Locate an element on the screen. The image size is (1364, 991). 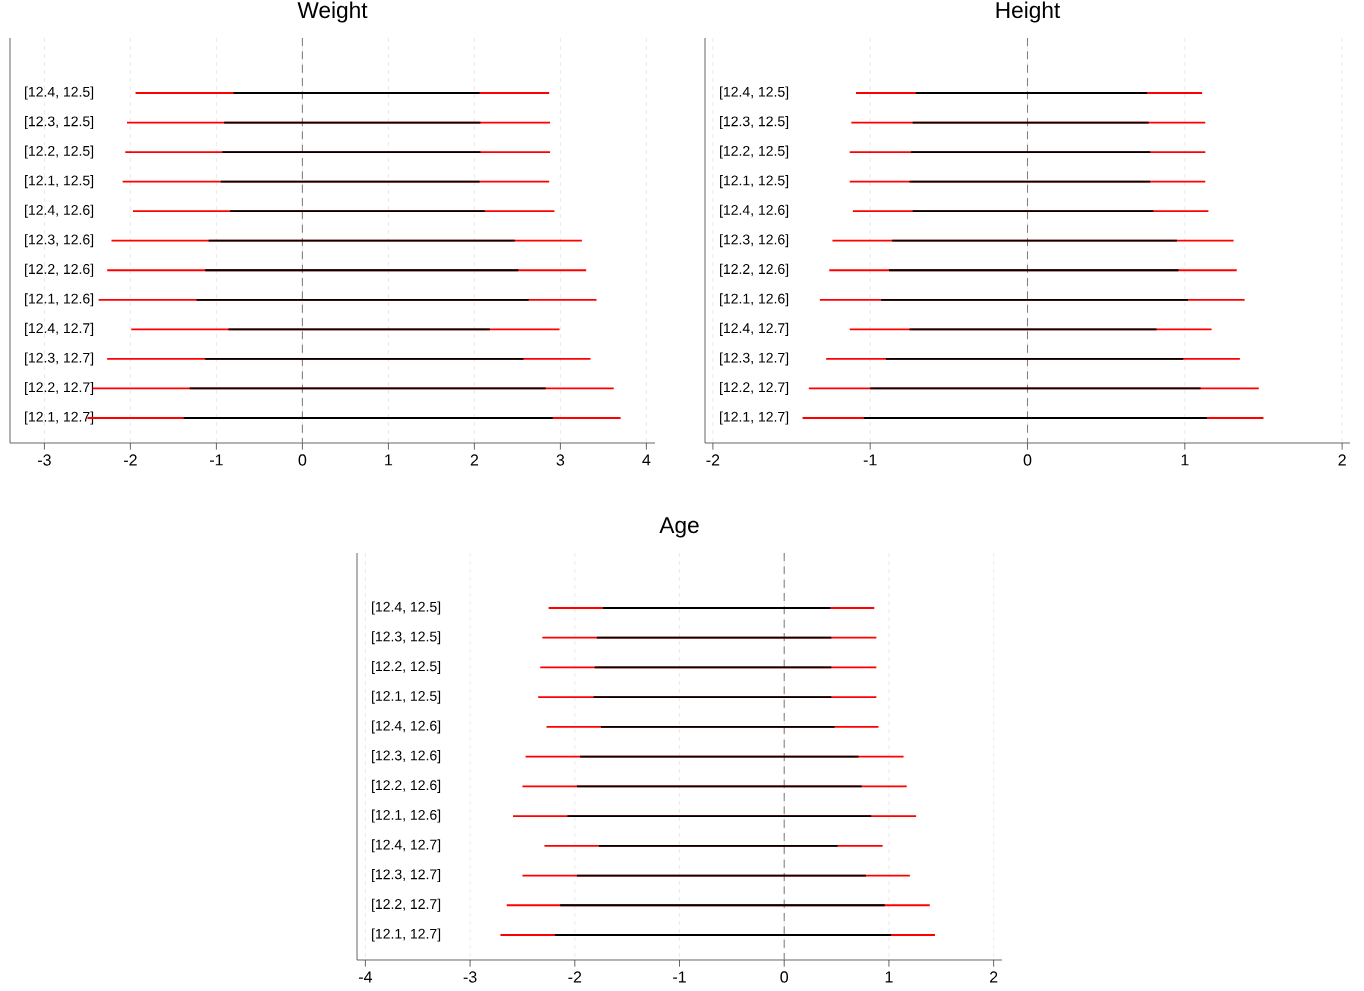
chart-title: Age is located at coordinates (679, 527).